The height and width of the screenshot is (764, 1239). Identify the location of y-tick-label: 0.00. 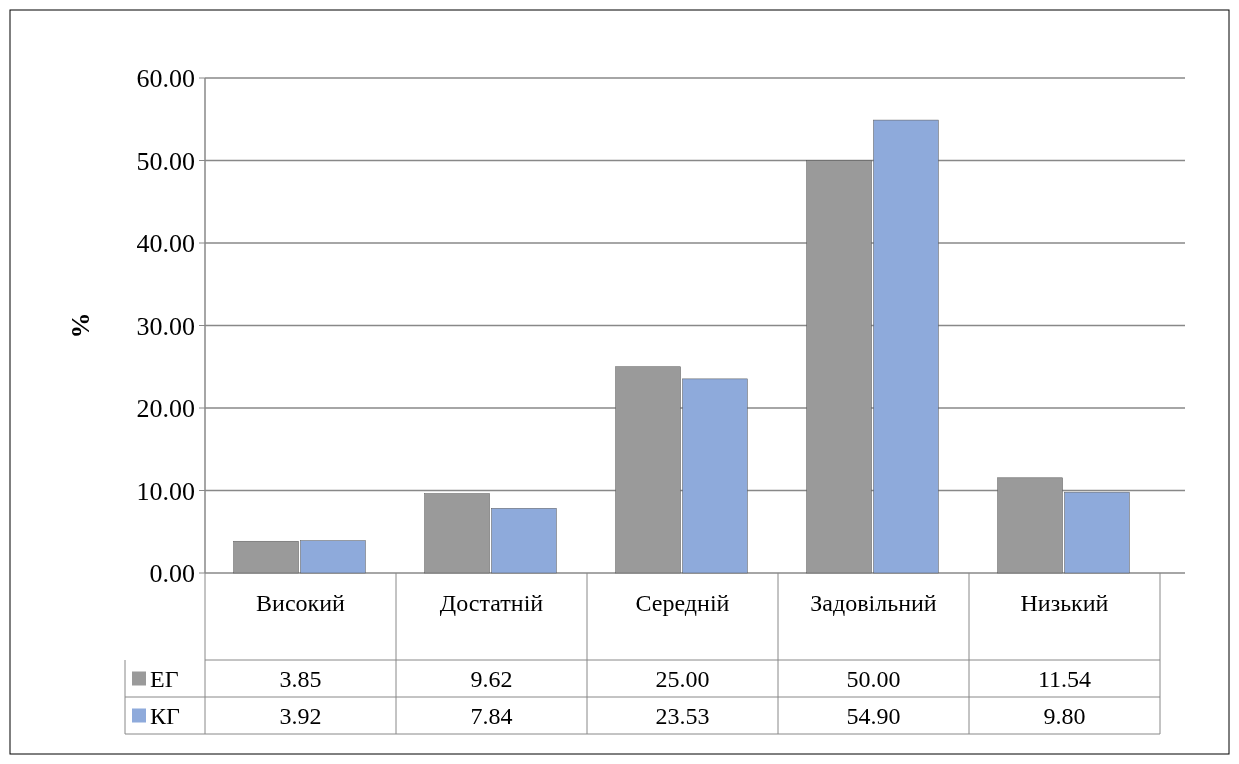
(172, 574).